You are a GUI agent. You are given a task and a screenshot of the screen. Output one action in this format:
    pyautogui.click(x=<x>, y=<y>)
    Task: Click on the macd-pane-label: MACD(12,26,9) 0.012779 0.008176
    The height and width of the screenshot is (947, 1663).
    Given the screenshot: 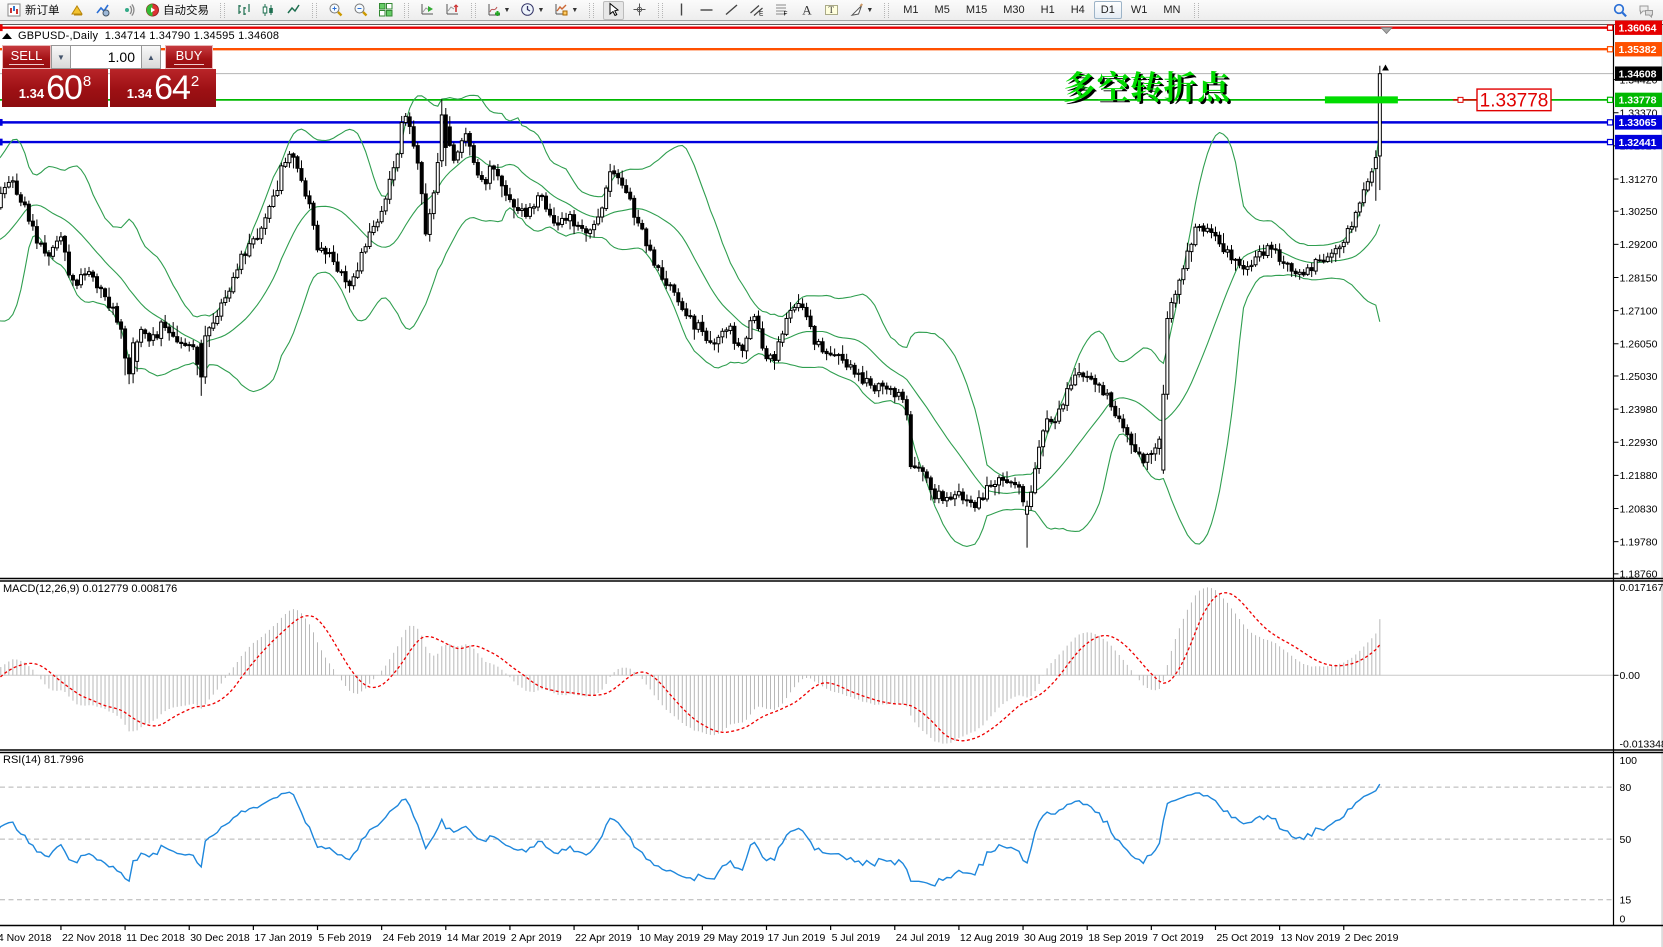 What is the action you would take?
    pyautogui.click(x=90, y=589)
    